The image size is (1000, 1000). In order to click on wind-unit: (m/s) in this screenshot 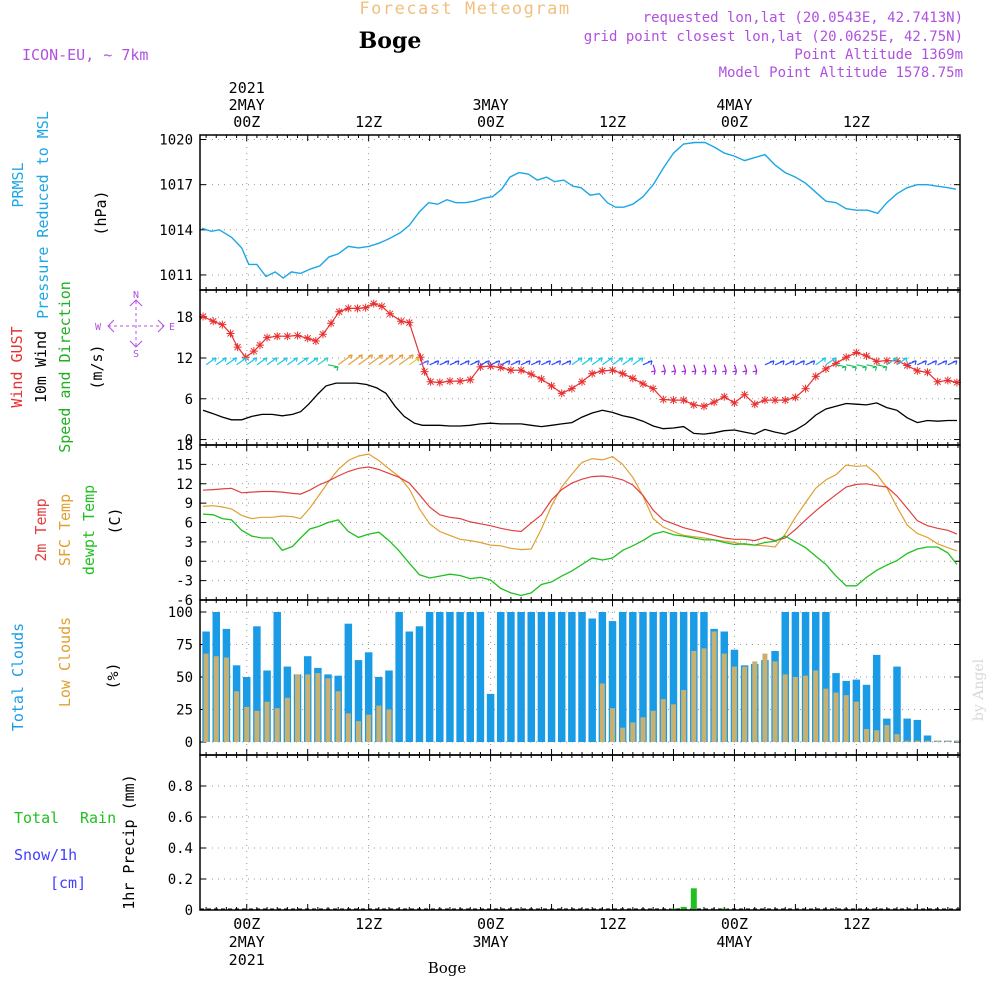, I will do `click(97, 366)`.